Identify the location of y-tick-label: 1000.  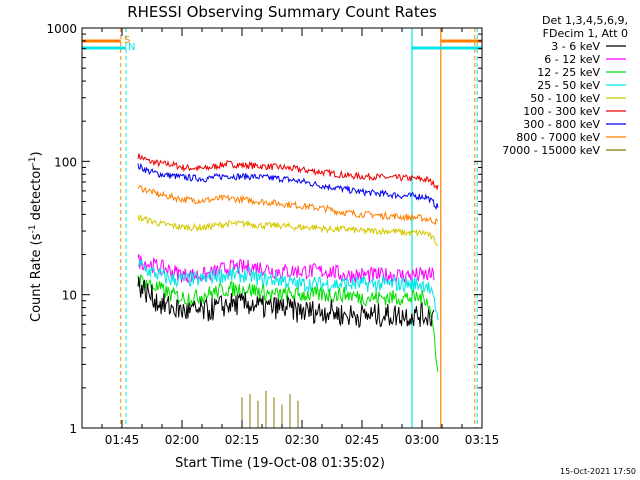
(61, 29).